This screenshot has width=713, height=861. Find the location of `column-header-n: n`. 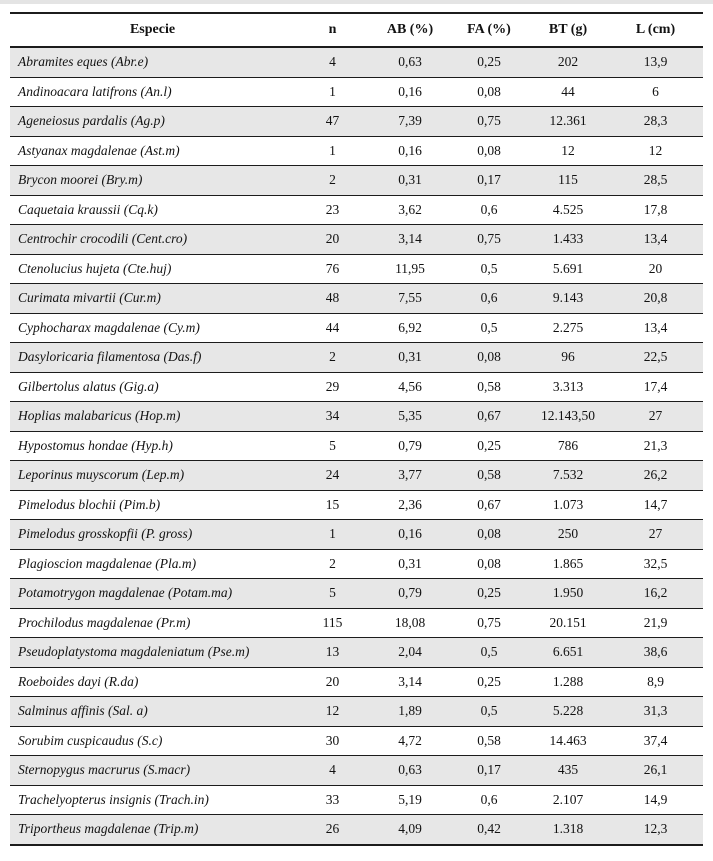

column-header-n: n is located at coordinates (332, 30).